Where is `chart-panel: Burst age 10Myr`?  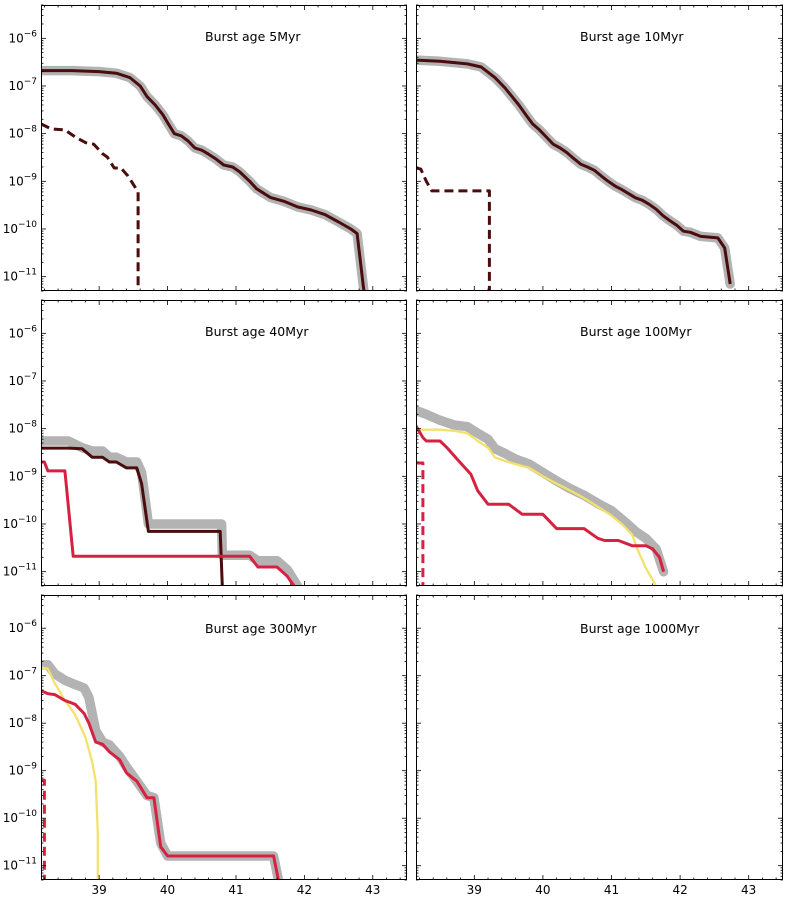 chart-panel: Burst age 10Myr is located at coordinates (599, 148).